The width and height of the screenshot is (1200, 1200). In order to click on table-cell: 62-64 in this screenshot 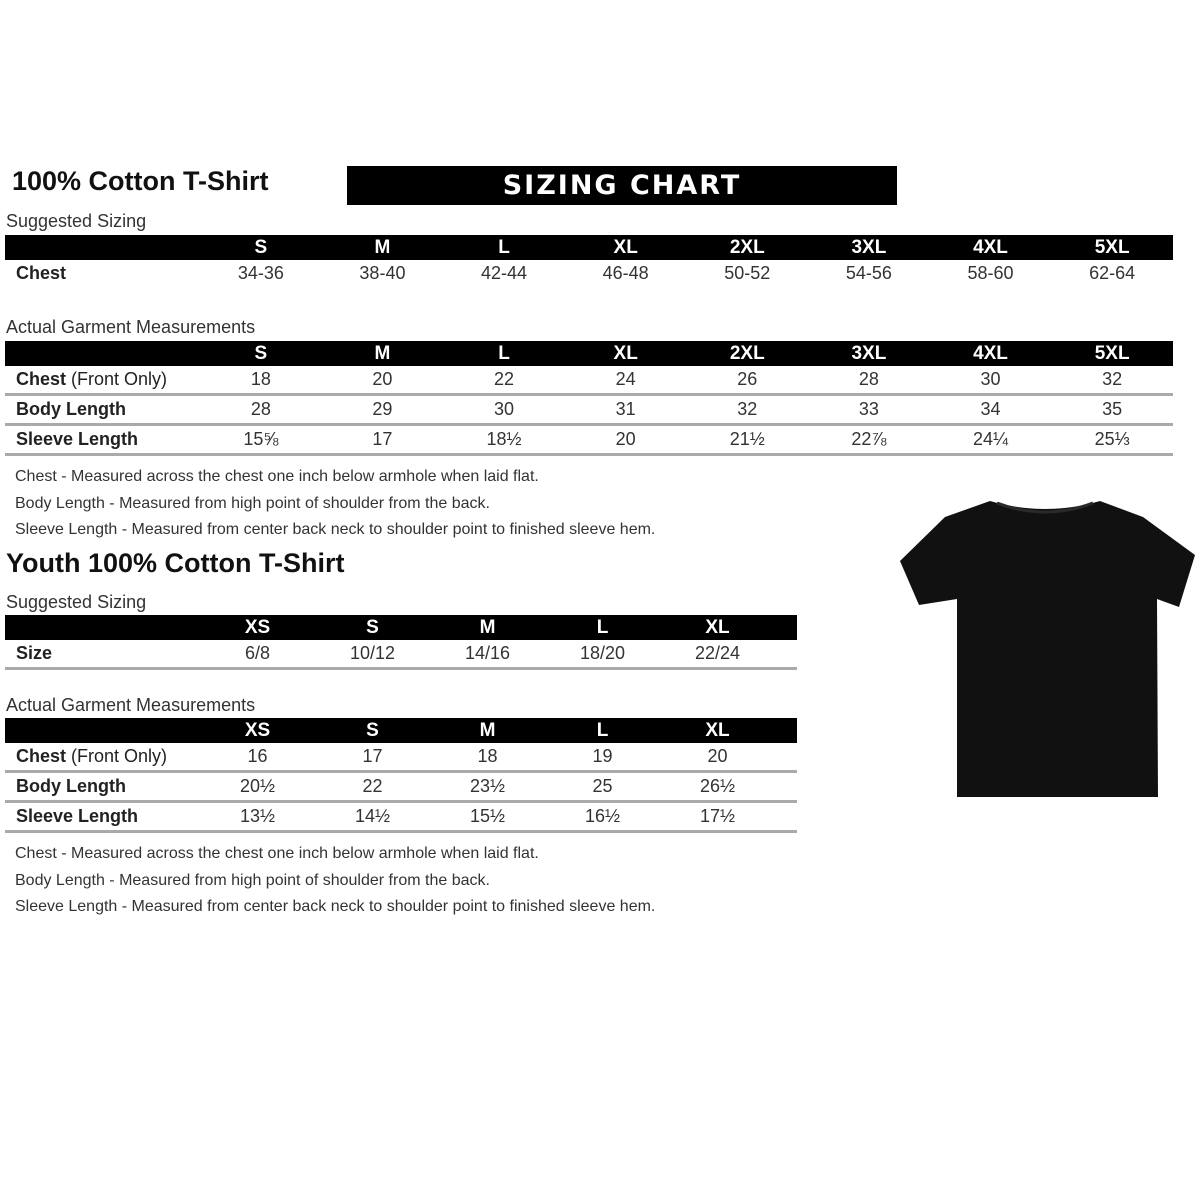, I will do `click(1112, 273)`.